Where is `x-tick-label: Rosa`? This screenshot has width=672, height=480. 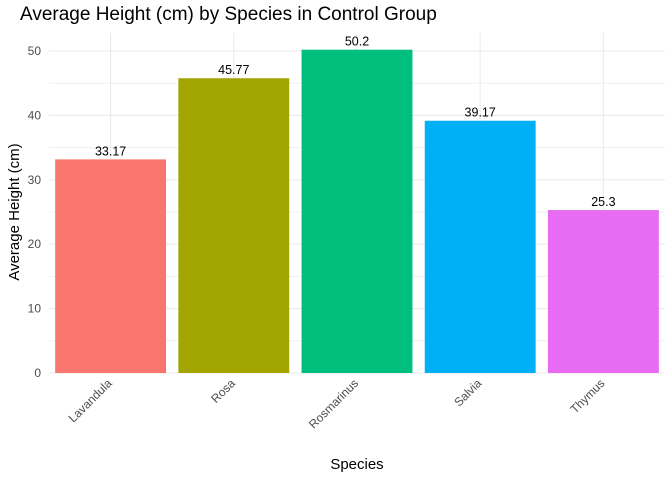
x-tick-label: Rosa is located at coordinates (223, 391).